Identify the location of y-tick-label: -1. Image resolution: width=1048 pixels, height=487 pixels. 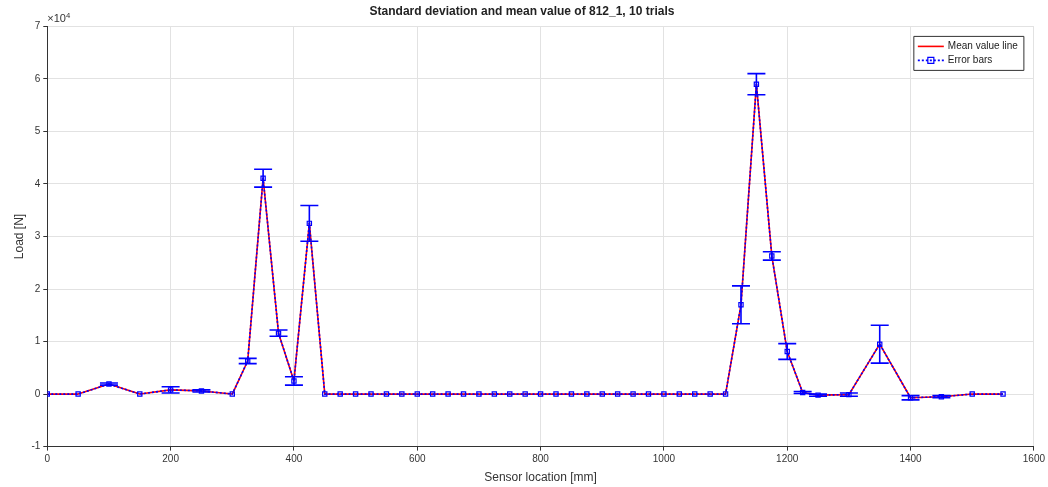
(36, 446).